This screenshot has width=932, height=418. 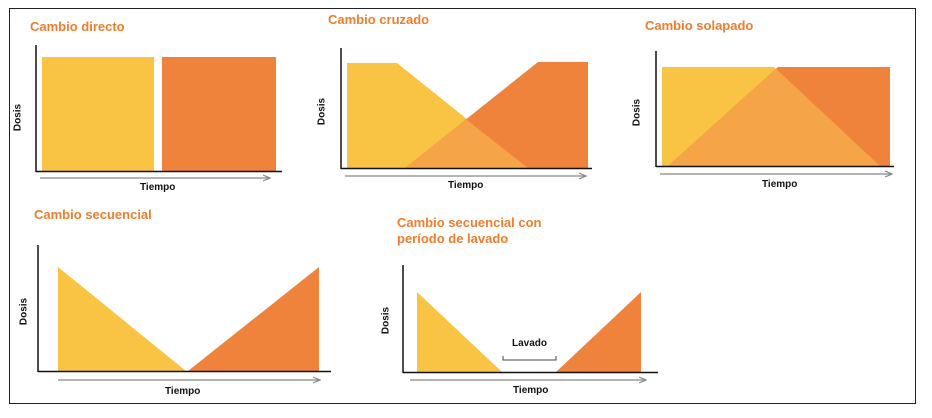 What do you see at coordinates (453, 238) in the screenshot?
I see `panel-title-line2: período de lavado` at bounding box center [453, 238].